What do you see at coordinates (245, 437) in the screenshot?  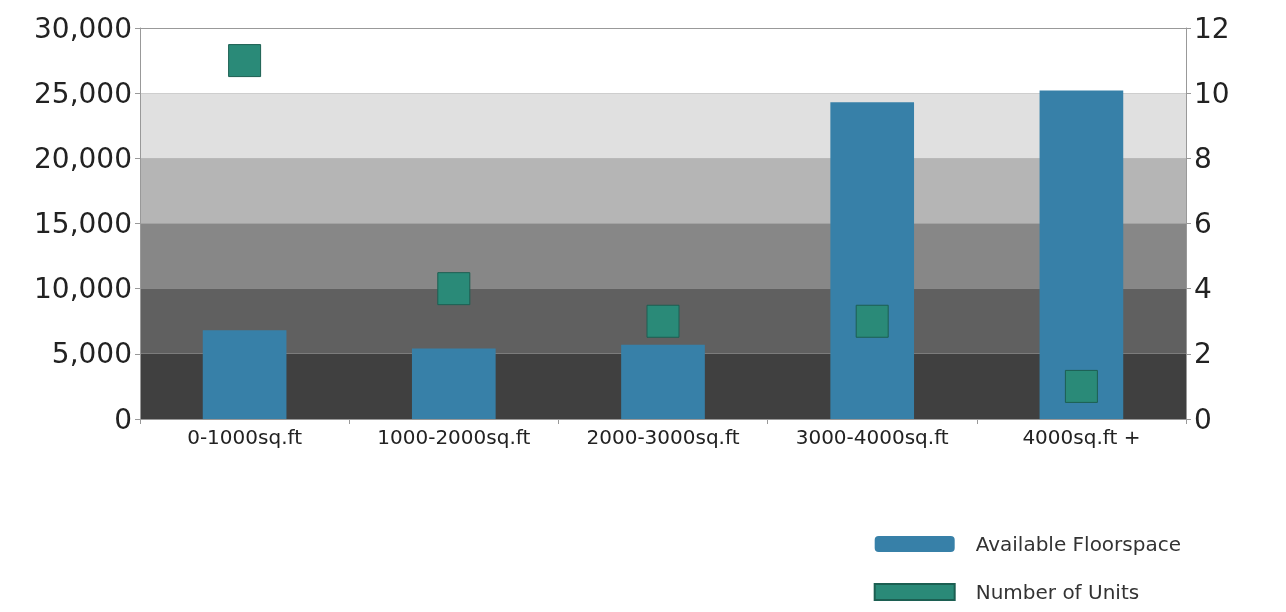 I see `x-tick-label: 0-1000sq.ft` at bounding box center [245, 437].